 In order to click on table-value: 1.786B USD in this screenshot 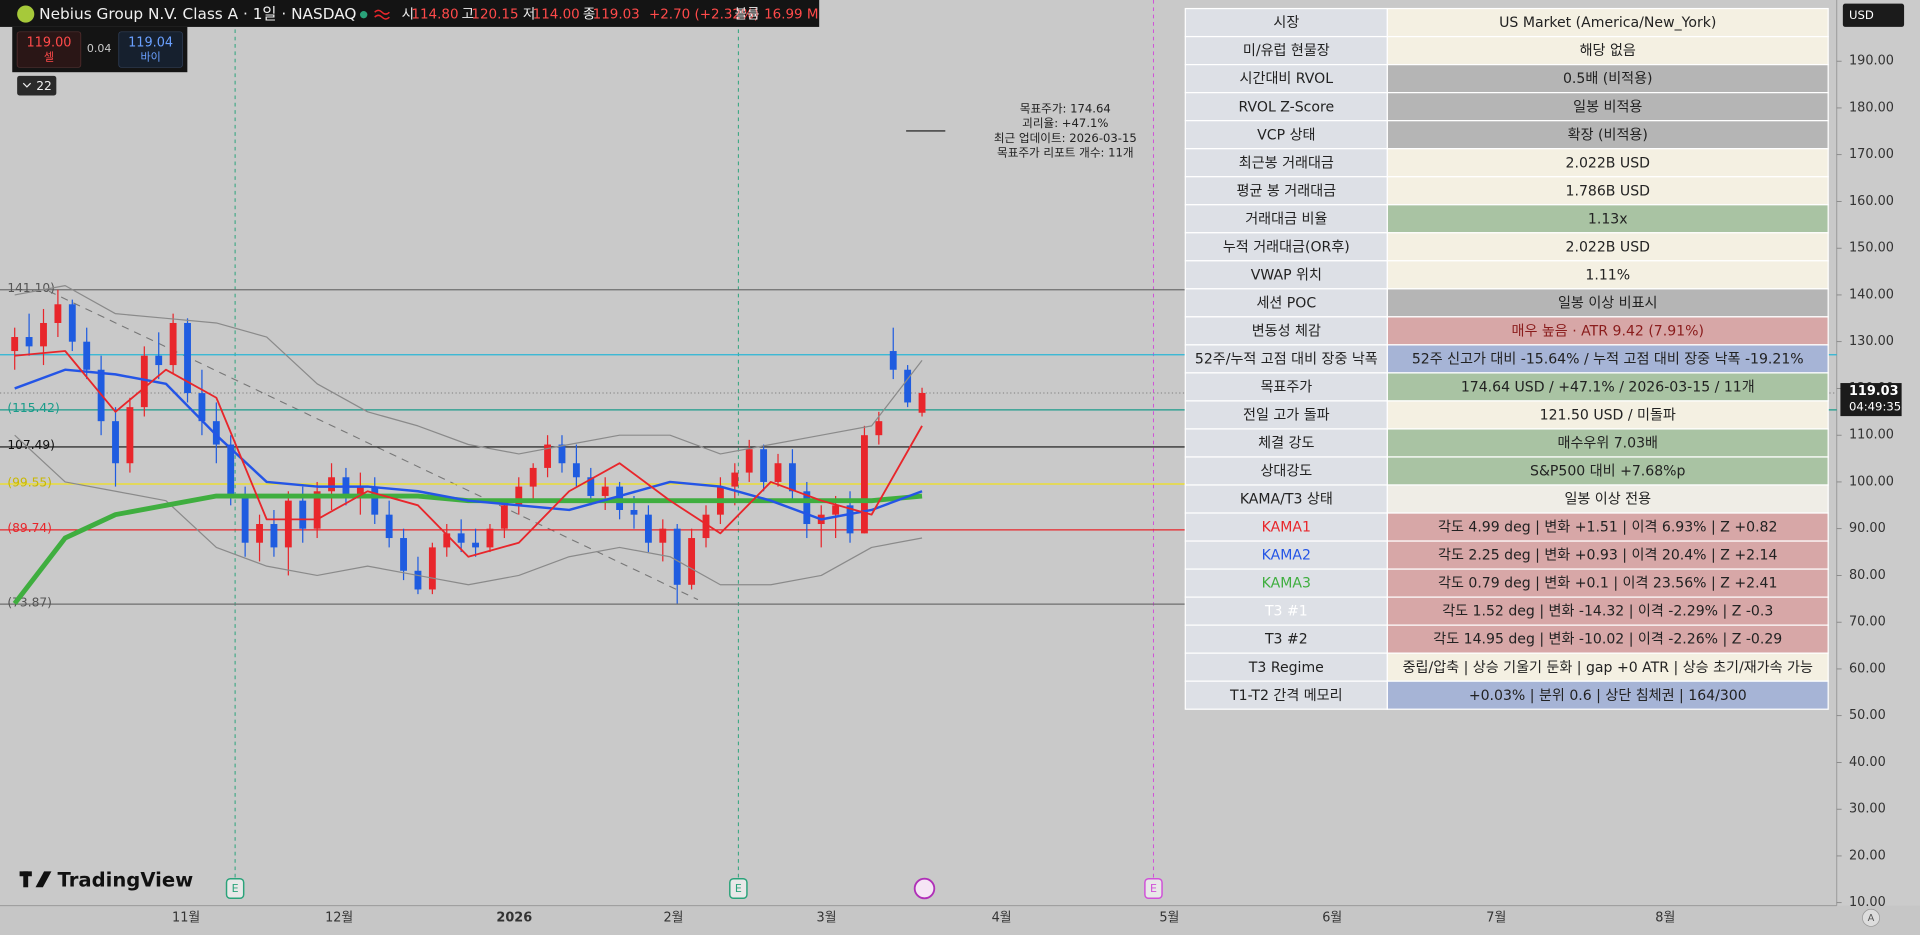, I will do `click(1608, 191)`.